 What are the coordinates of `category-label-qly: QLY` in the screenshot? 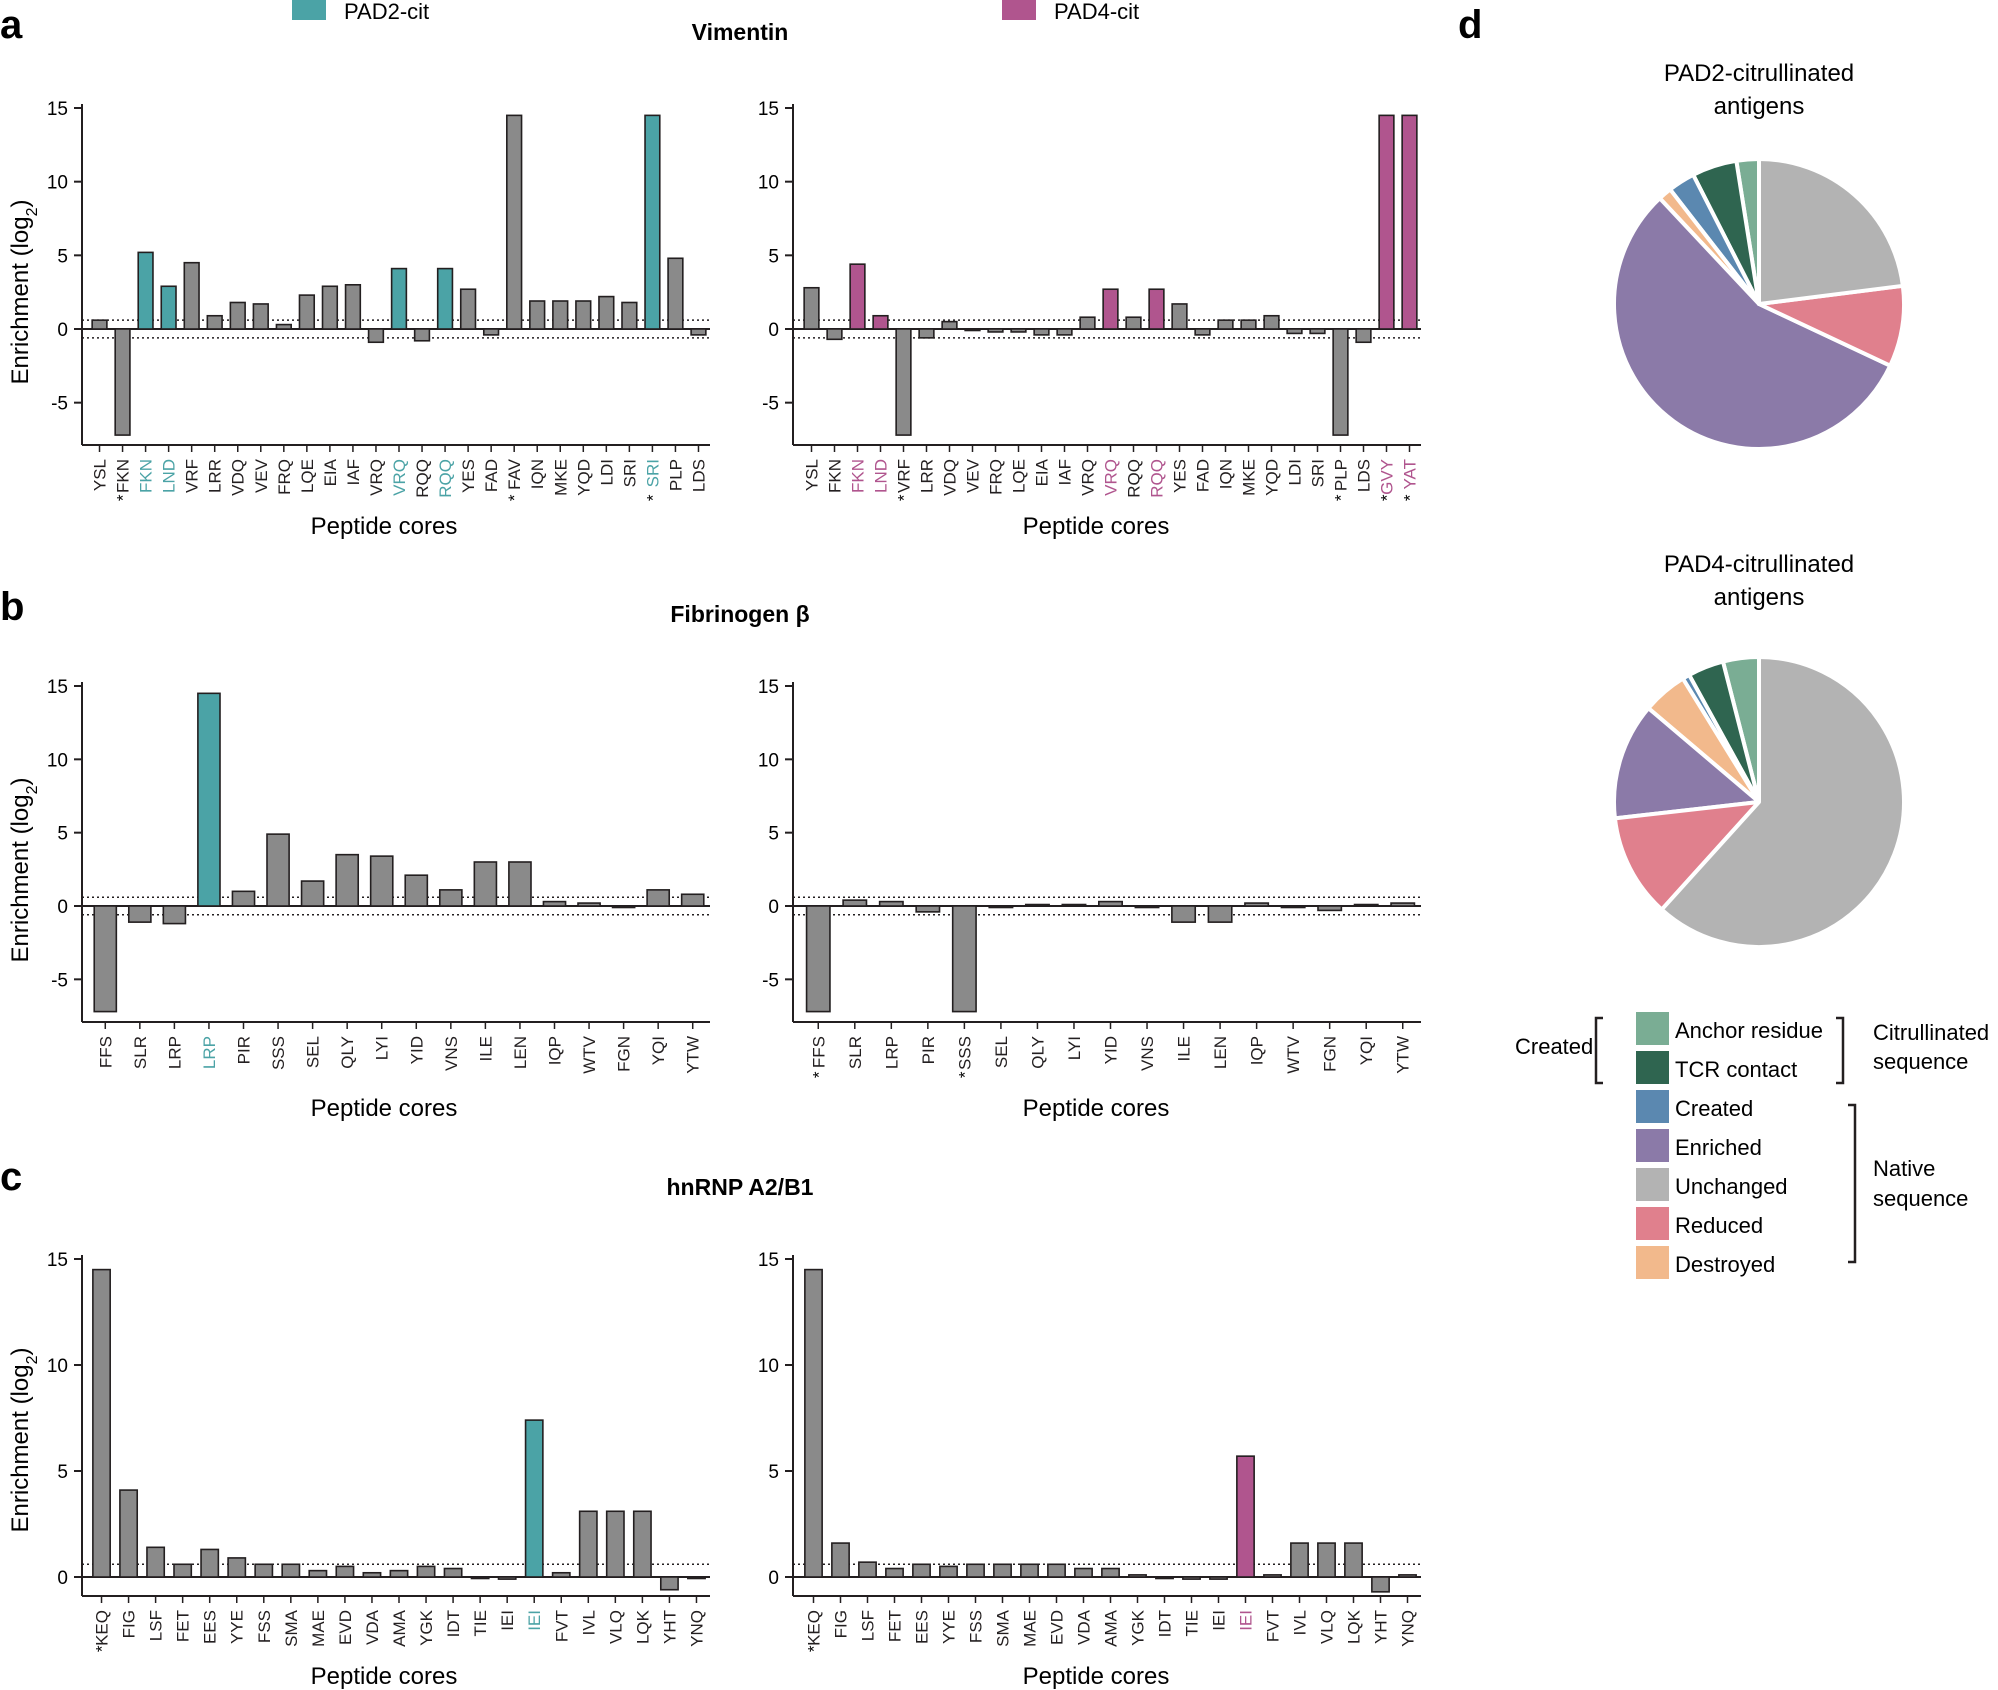 It's located at (347, 1052).